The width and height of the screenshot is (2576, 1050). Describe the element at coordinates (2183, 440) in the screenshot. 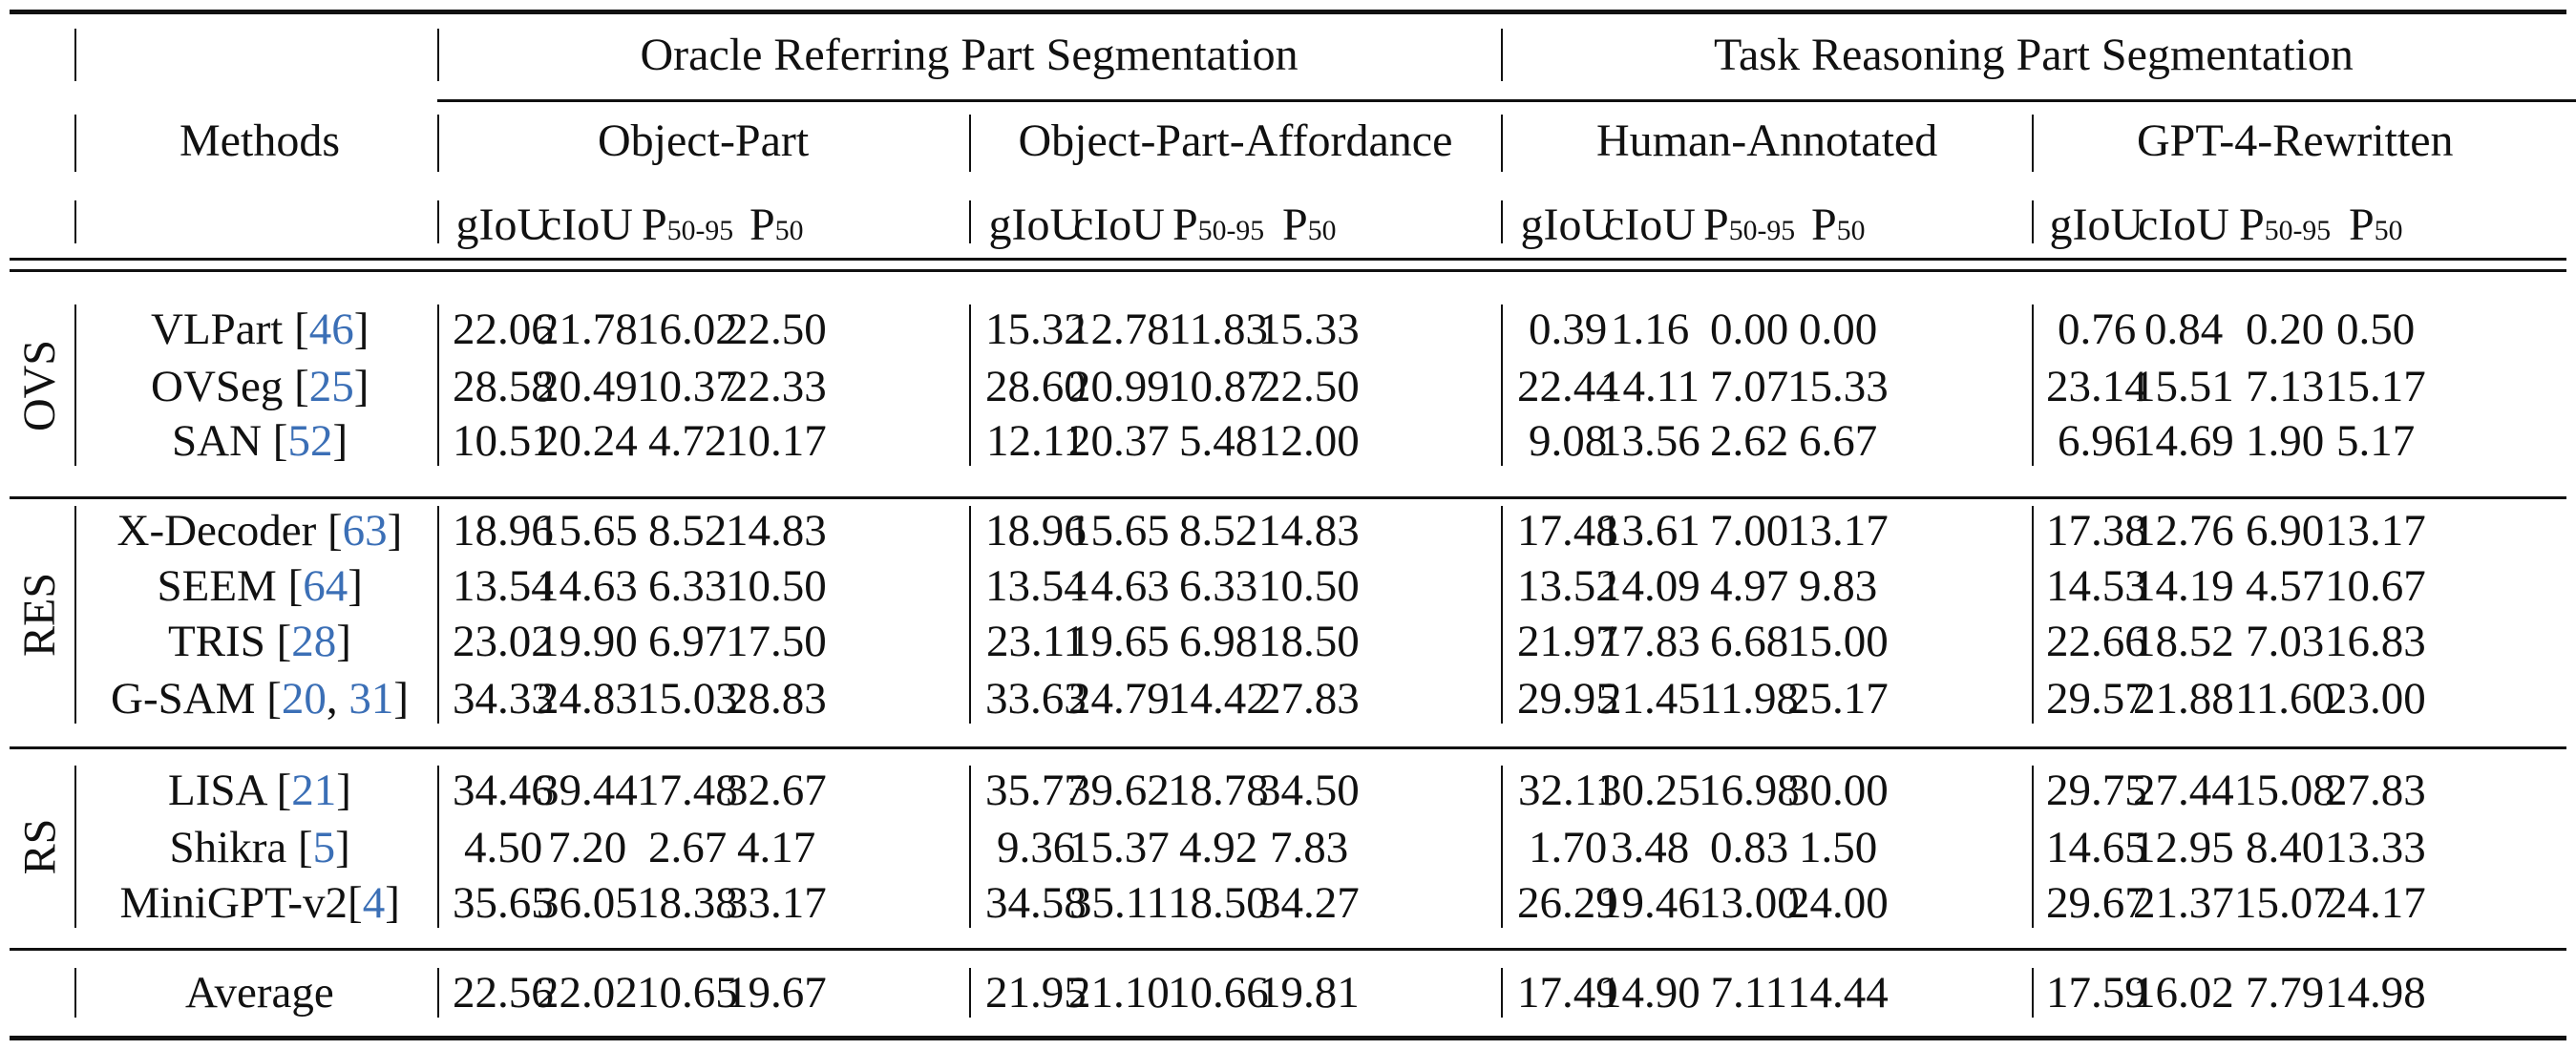

I see `table-cell: 14.69` at that location.